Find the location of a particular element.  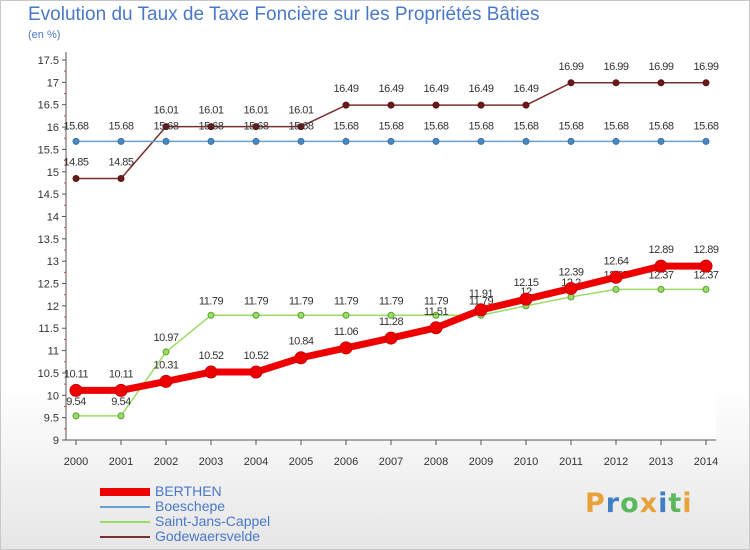

y-tick-label: 14 is located at coordinates (53, 217).